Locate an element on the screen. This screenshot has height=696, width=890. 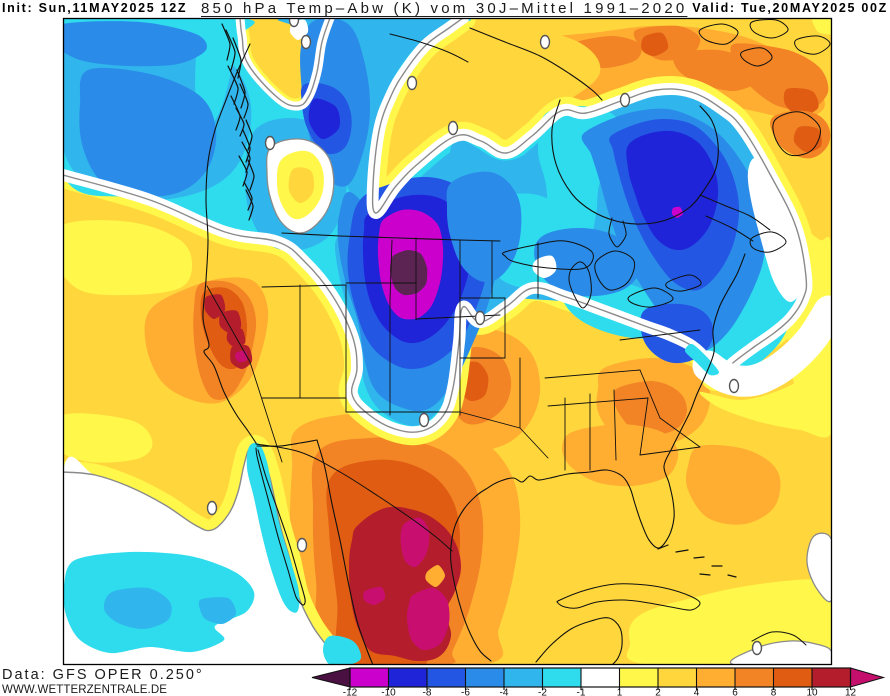
svg-text: -4 is located at coordinates (504, 692).